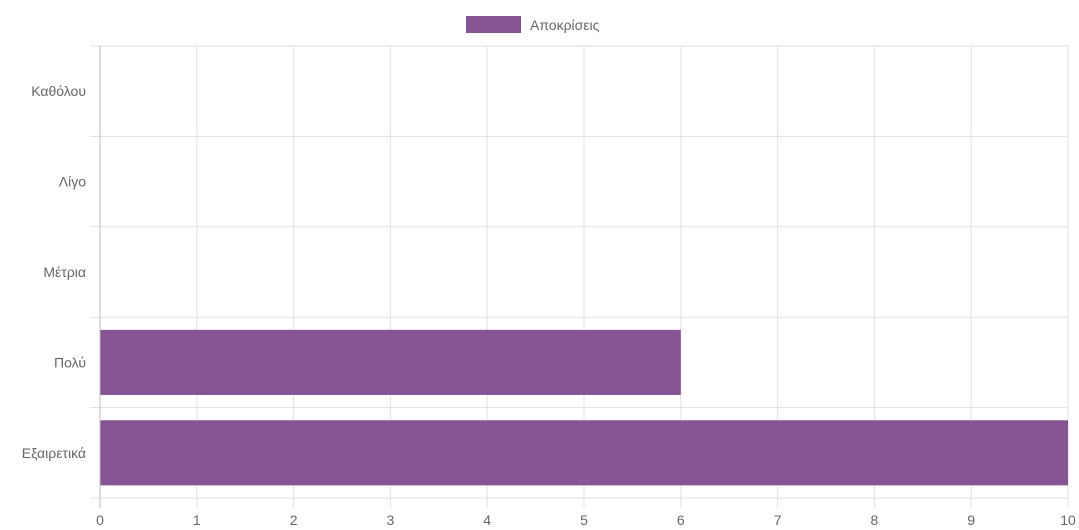 The height and width of the screenshot is (530, 1079). What do you see at coordinates (197, 520) in the screenshot?
I see `x-tick-label: 1` at bounding box center [197, 520].